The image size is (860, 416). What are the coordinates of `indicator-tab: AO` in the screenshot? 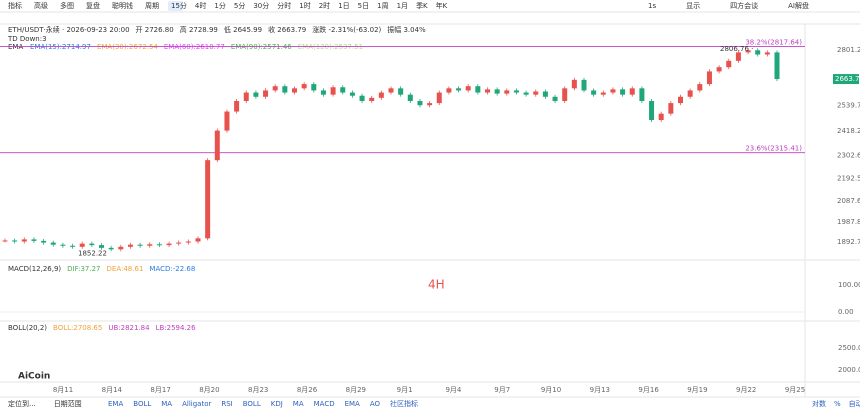 It's located at (375, 404).